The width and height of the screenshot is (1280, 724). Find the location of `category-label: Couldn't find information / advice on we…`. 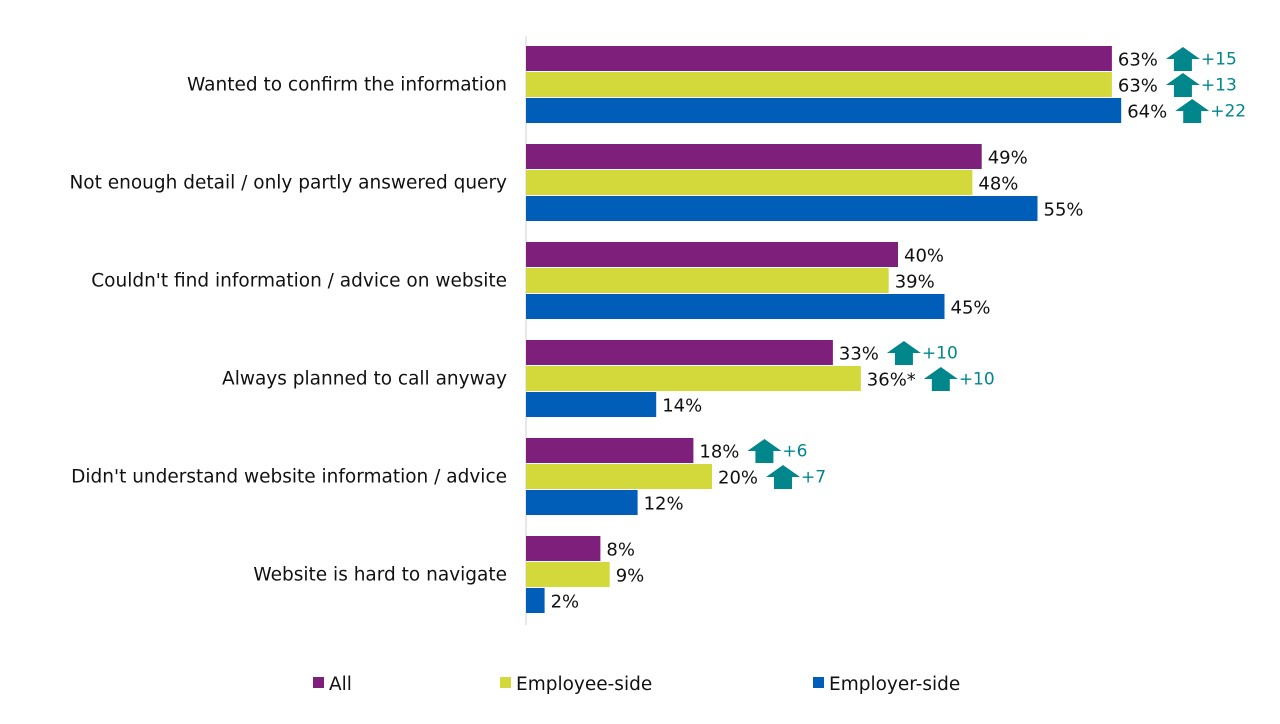

category-label: Couldn't find information / advice on we… is located at coordinates (299, 281).